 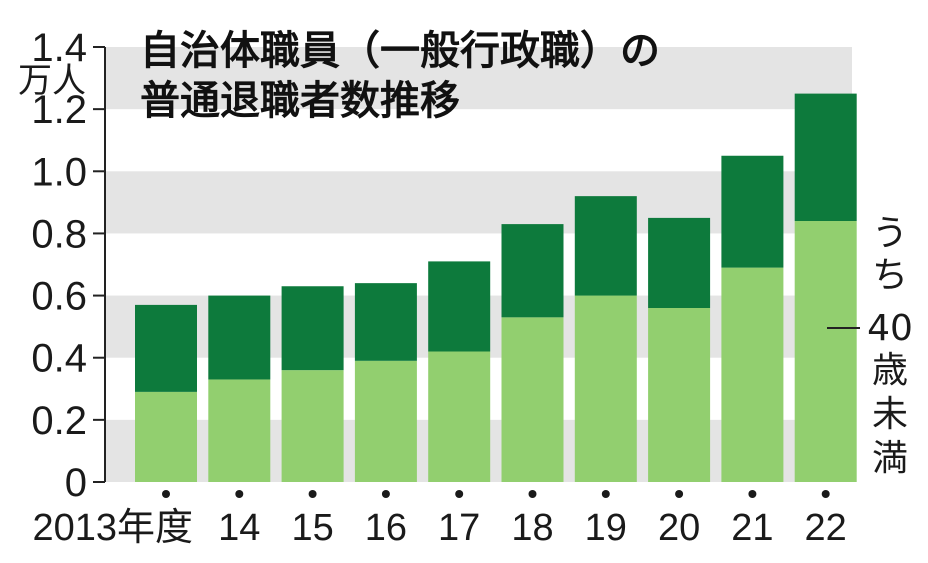 I want to click on y-tick-labels: 0 0.2 0.4 0.6 0.8 1.0 1.2 1.4, so click(x=59, y=265).